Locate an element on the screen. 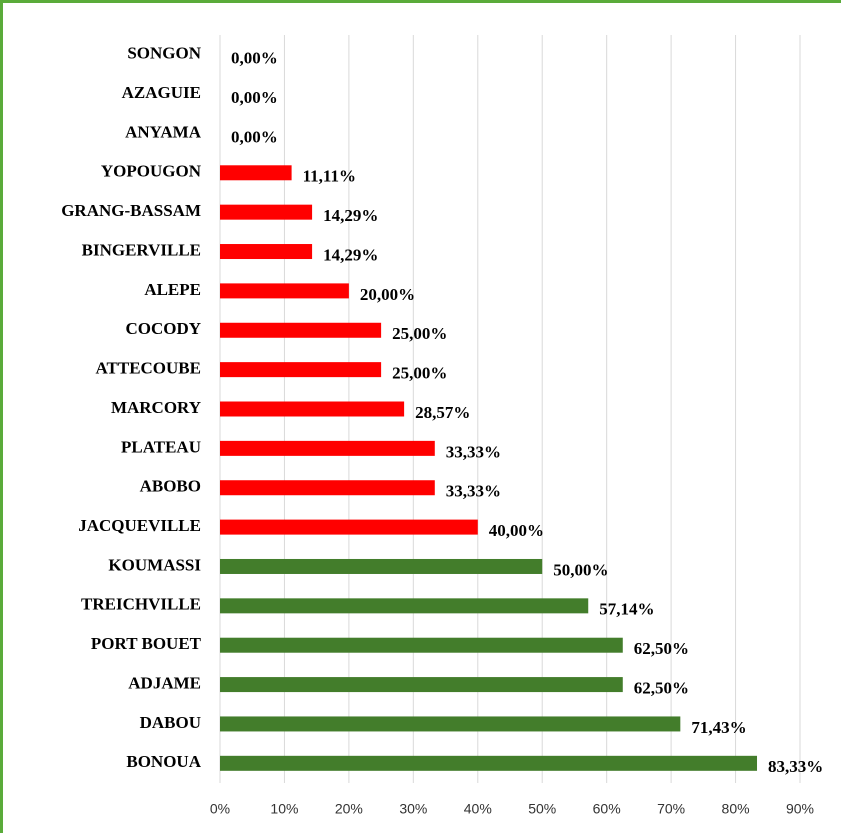 The image size is (841, 833). y-tick-label: PLATEAU is located at coordinates (161, 446).